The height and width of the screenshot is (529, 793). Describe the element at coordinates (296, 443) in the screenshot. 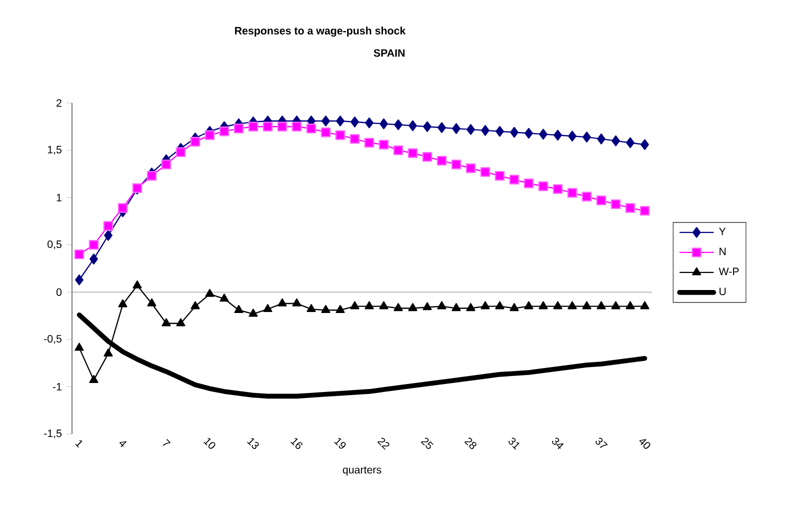

I see `x-tick-label: 16` at that location.